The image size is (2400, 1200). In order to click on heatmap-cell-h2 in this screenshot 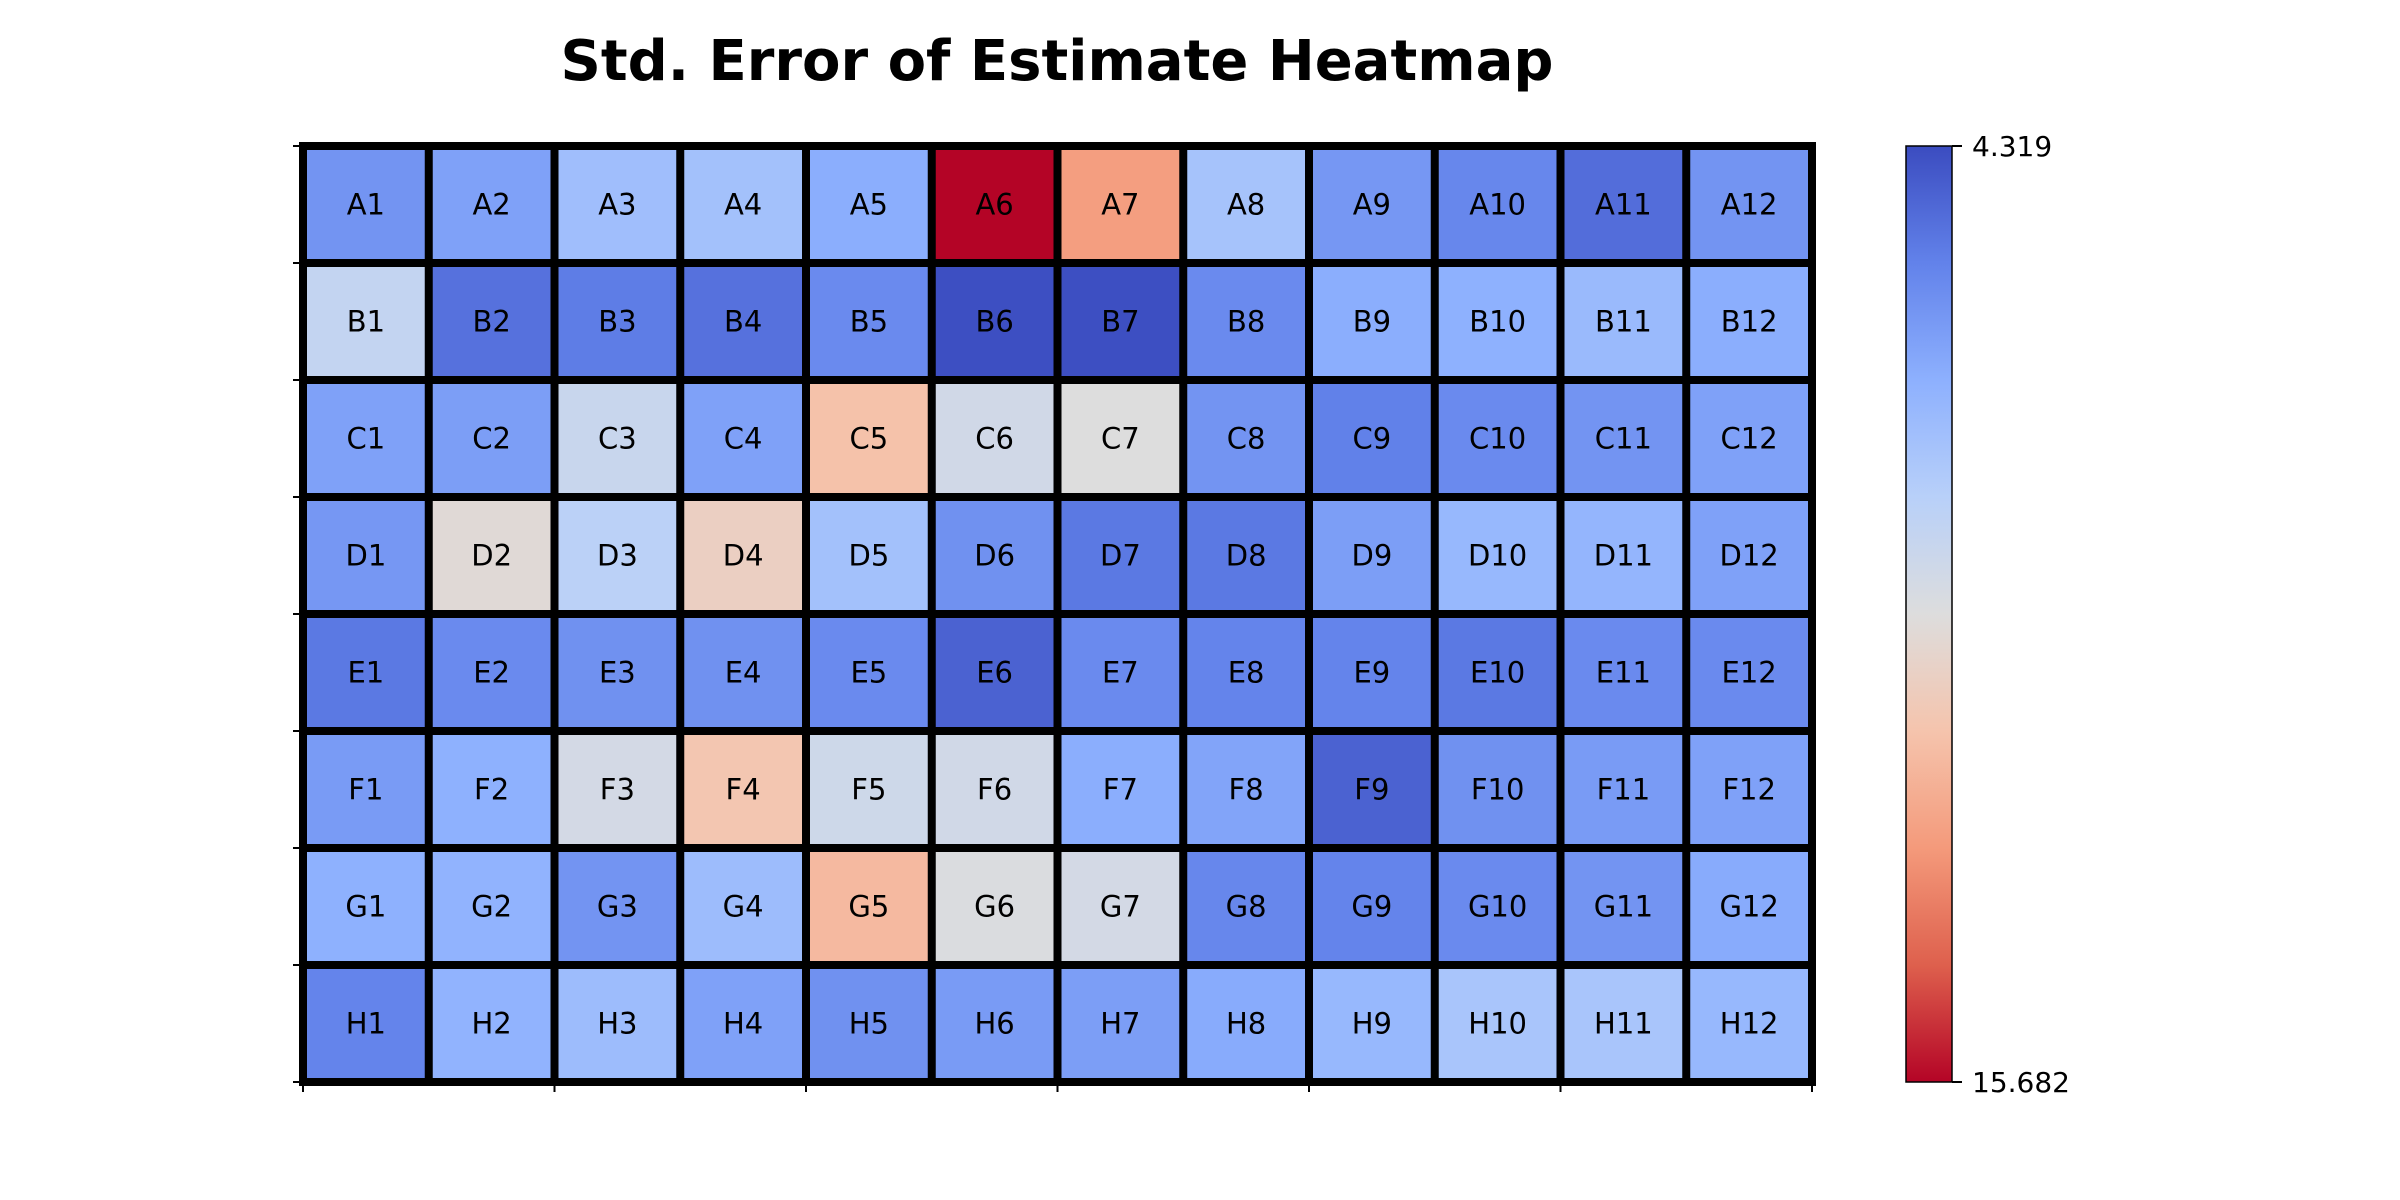, I will do `click(491, 1023)`.